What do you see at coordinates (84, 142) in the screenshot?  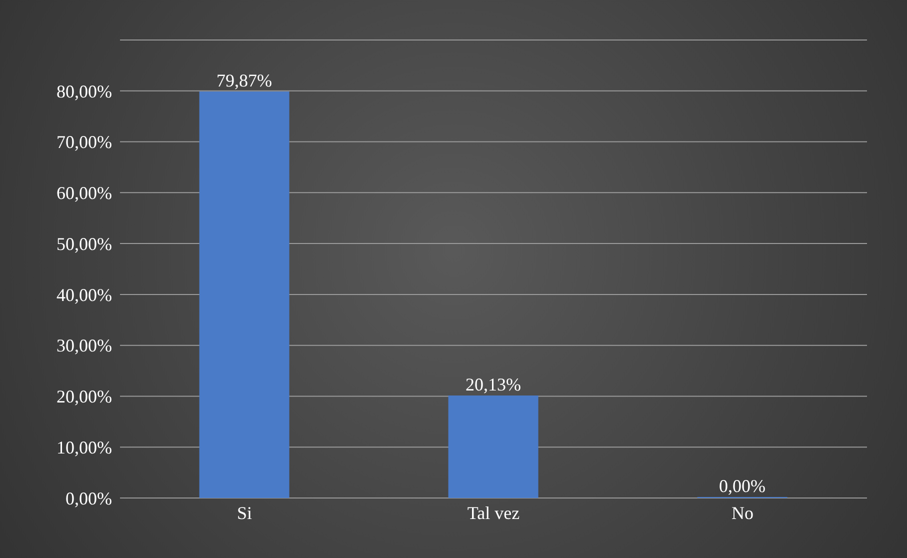 I see `y-tick-label: 70,00%` at bounding box center [84, 142].